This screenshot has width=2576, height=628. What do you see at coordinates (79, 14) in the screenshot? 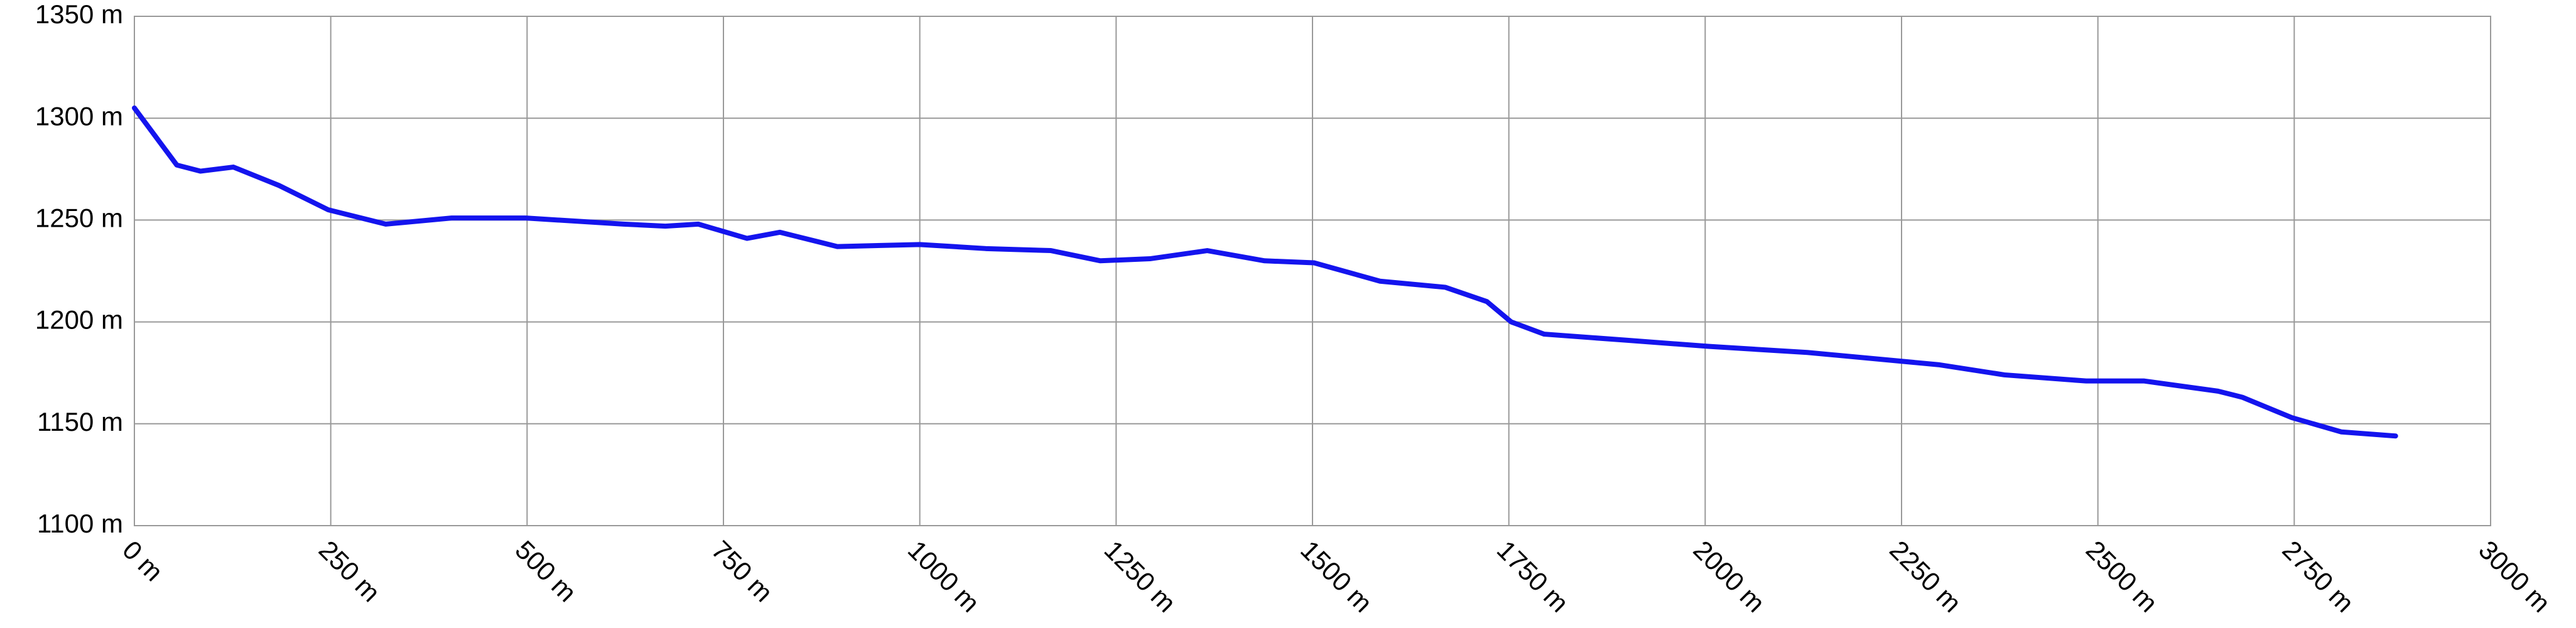
I see `y-tick-label: 1350 m` at bounding box center [79, 14].